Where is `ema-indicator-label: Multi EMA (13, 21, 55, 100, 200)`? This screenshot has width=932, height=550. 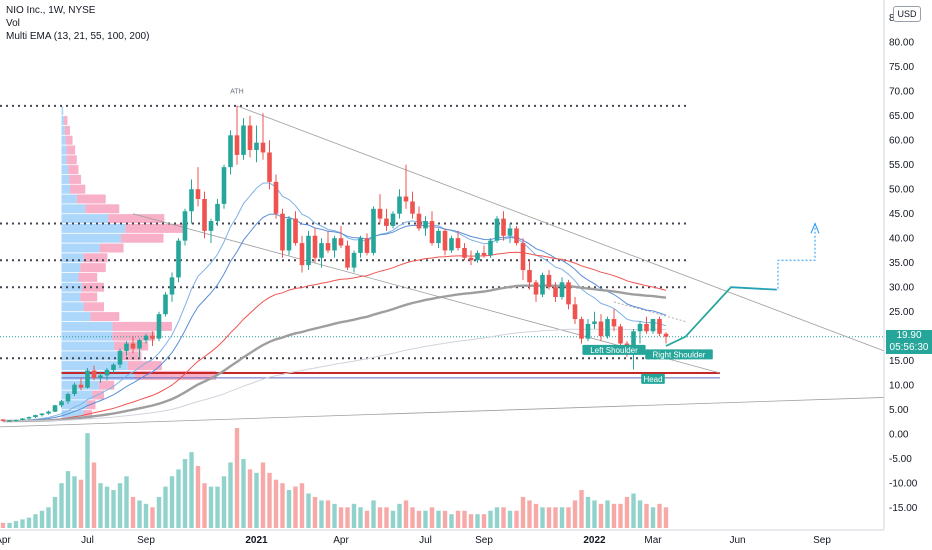
ema-indicator-label: Multi EMA (13, 21, 55, 100, 200) is located at coordinates (78, 36).